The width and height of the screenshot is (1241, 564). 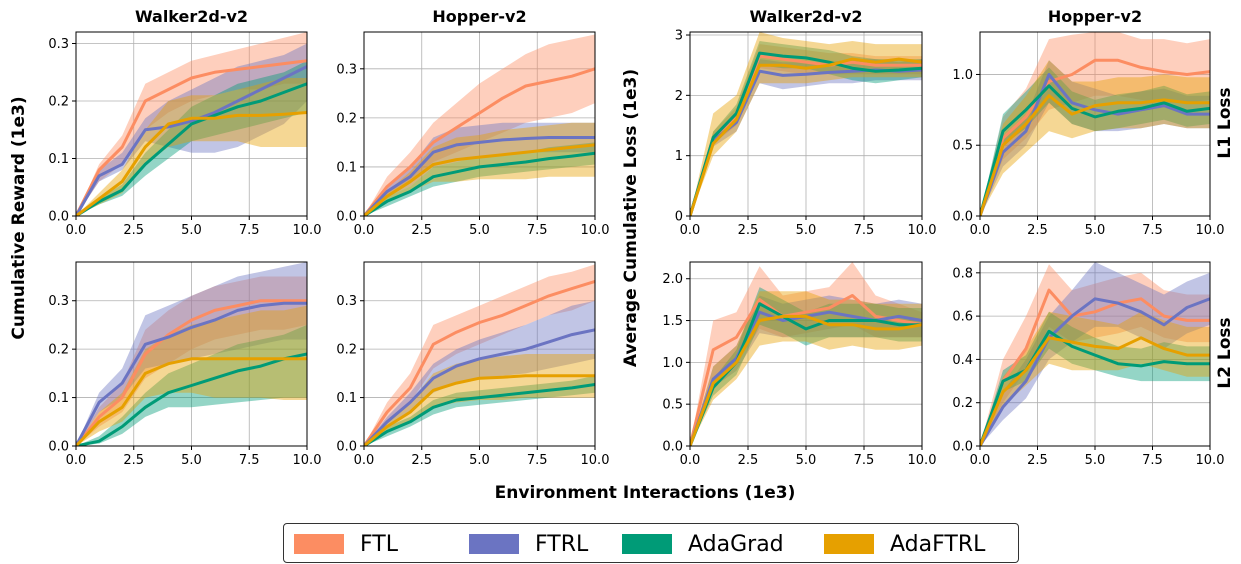 What do you see at coordinates (631, 218) in the screenshot?
I see `ylabel-loss: Average Cumulative Loss (1e3)` at bounding box center [631, 218].